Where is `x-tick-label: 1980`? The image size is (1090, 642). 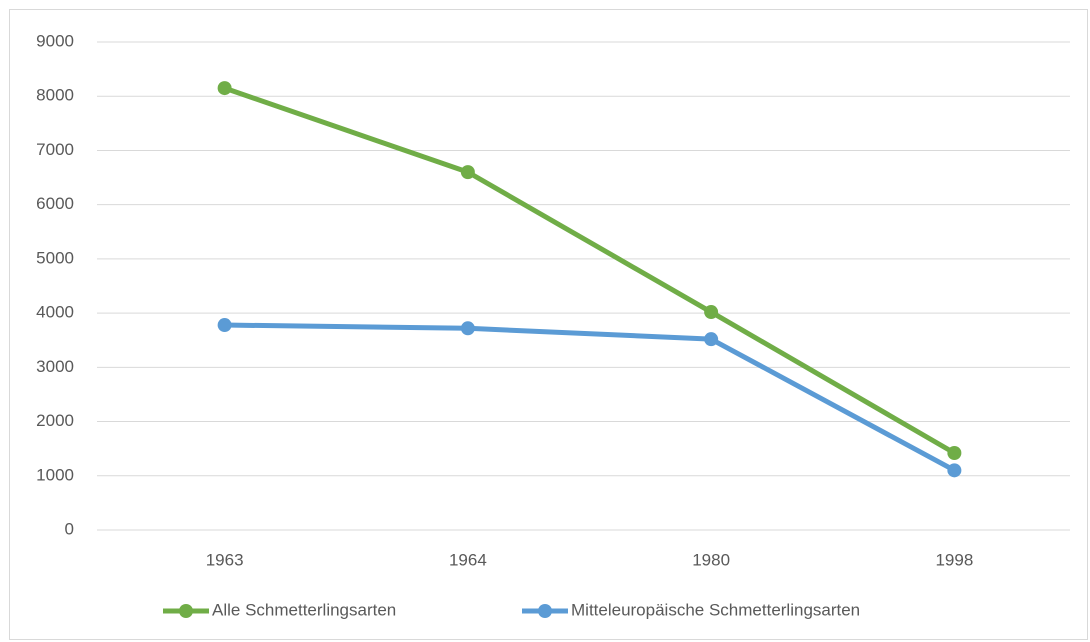
x-tick-label: 1980 is located at coordinates (711, 559).